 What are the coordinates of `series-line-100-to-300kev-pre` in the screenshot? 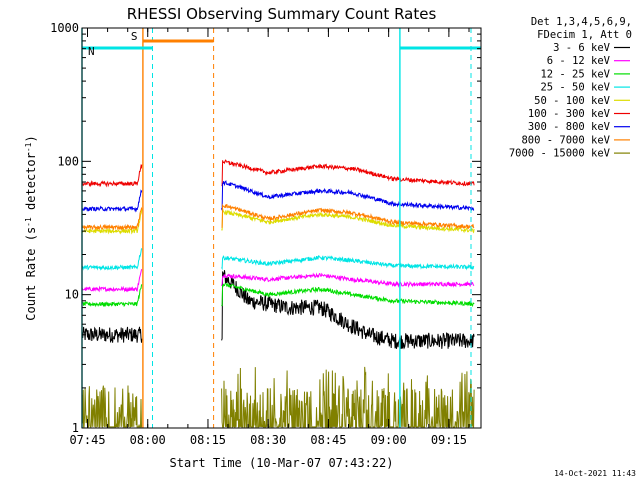 It's located at (112, 175).